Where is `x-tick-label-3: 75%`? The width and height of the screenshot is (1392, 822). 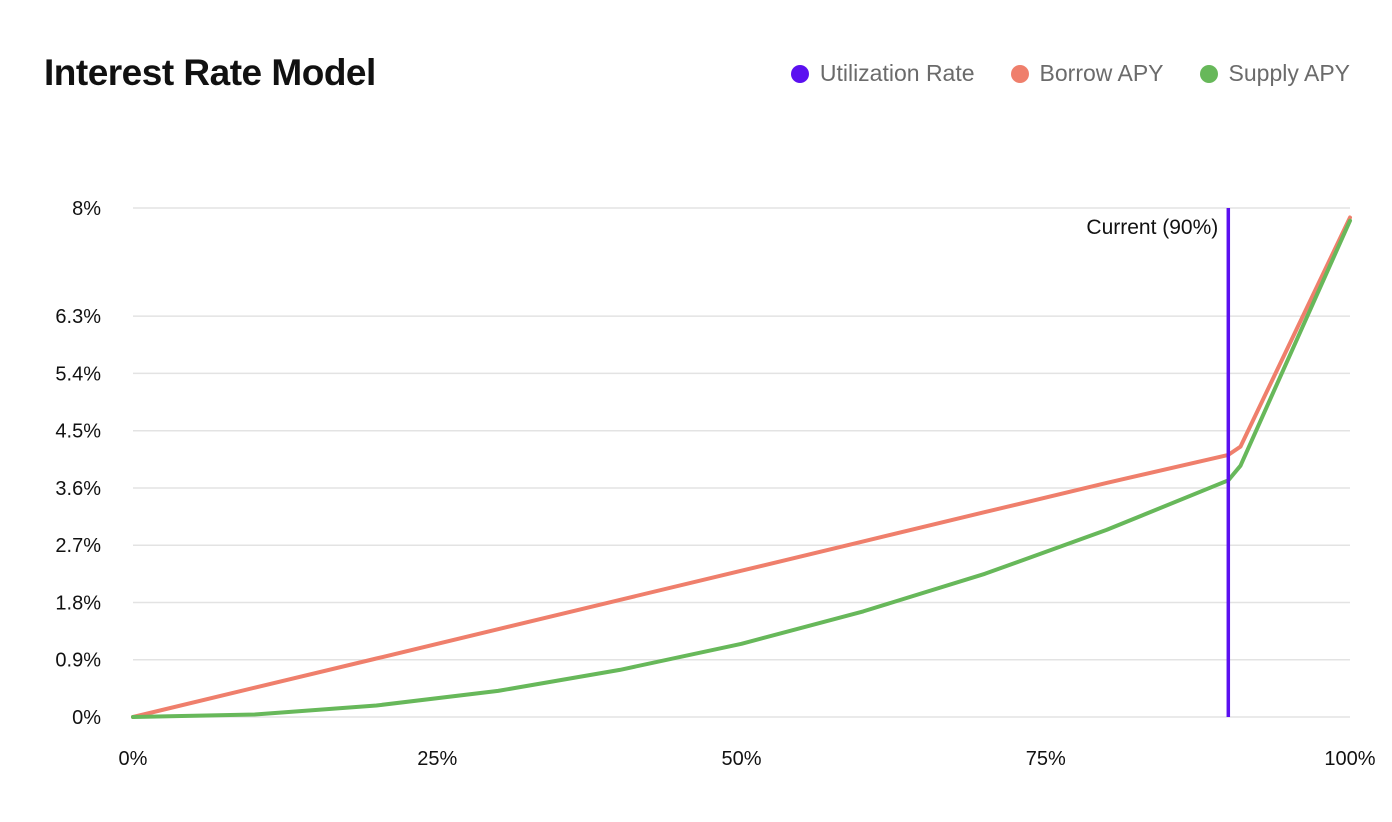 x-tick-label-3: 75% is located at coordinates (1046, 759).